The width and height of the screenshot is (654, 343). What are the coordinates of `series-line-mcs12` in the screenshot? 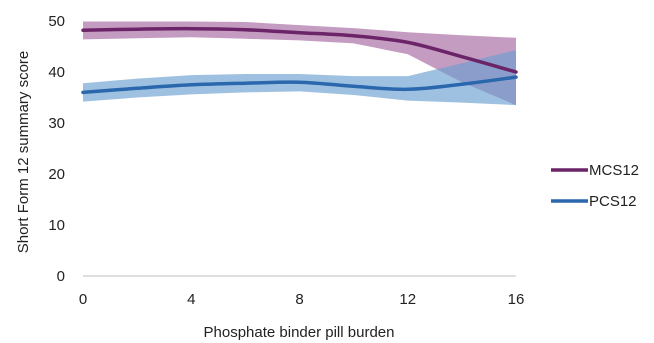 It's located at (299, 50).